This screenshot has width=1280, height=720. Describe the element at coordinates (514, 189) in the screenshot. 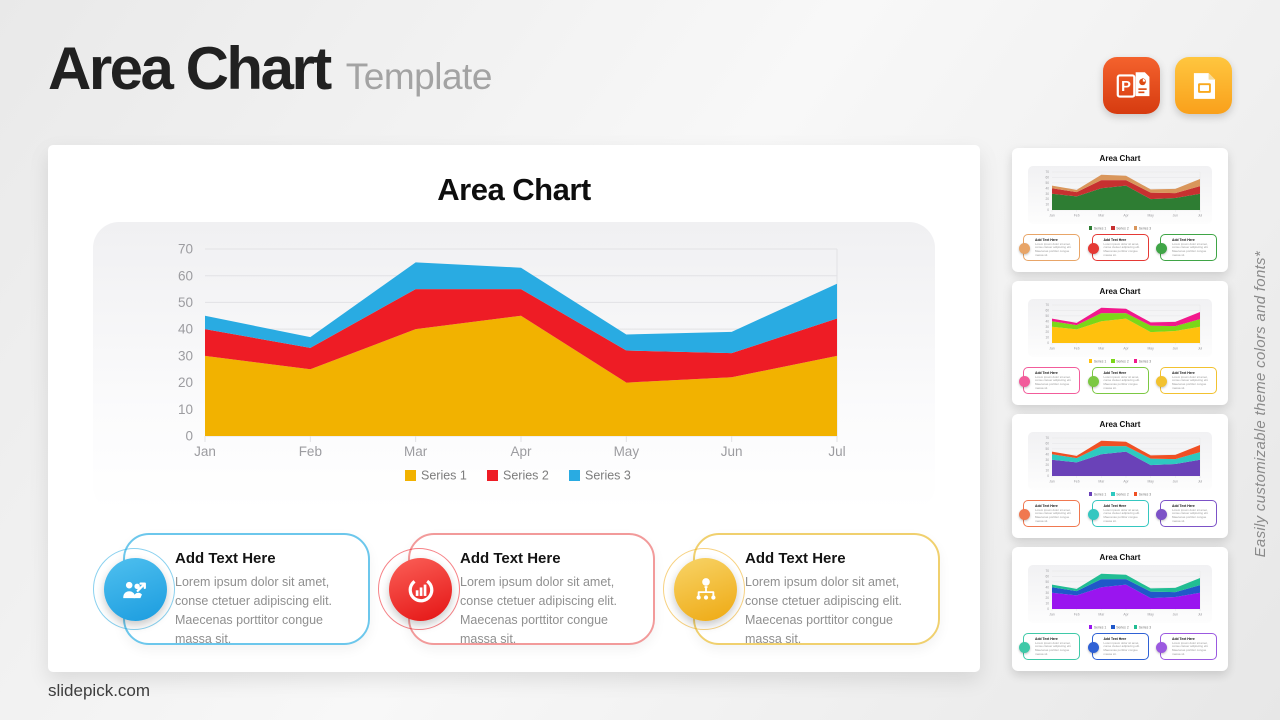

I see `slide-title: Area Chart` at that location.